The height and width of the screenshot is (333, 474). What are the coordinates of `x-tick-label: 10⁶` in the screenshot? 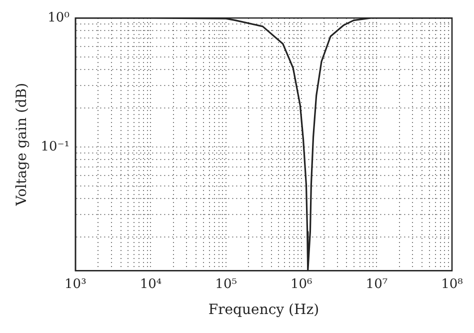 It's located at (301, 284).